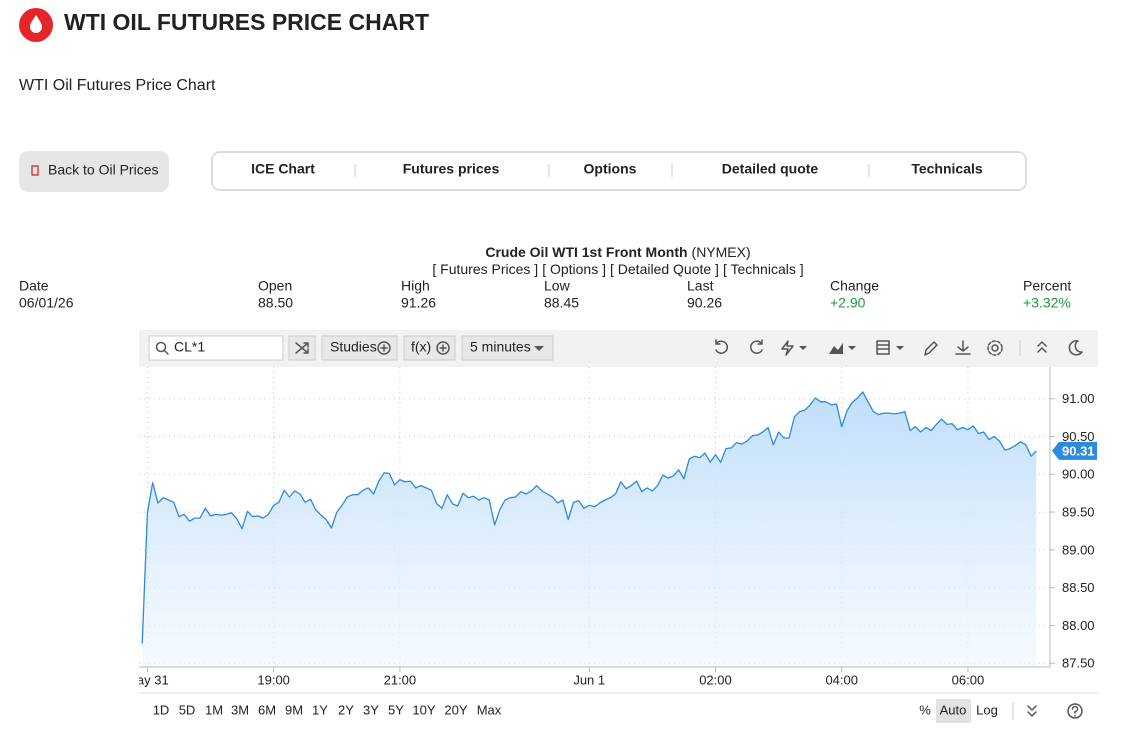 This screenshot has height=734, width=1123. I want to click on last-price-tag, so click(1074, 450).